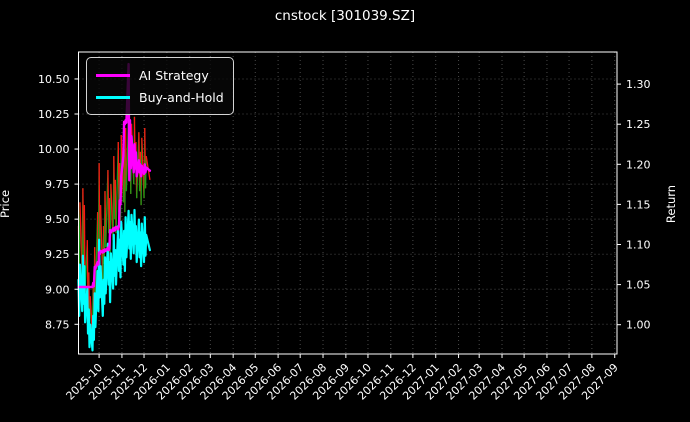  Describe the element at coordinates (638, 245) in the screenshot. I see `right-tick-label: 1.10` at that location.